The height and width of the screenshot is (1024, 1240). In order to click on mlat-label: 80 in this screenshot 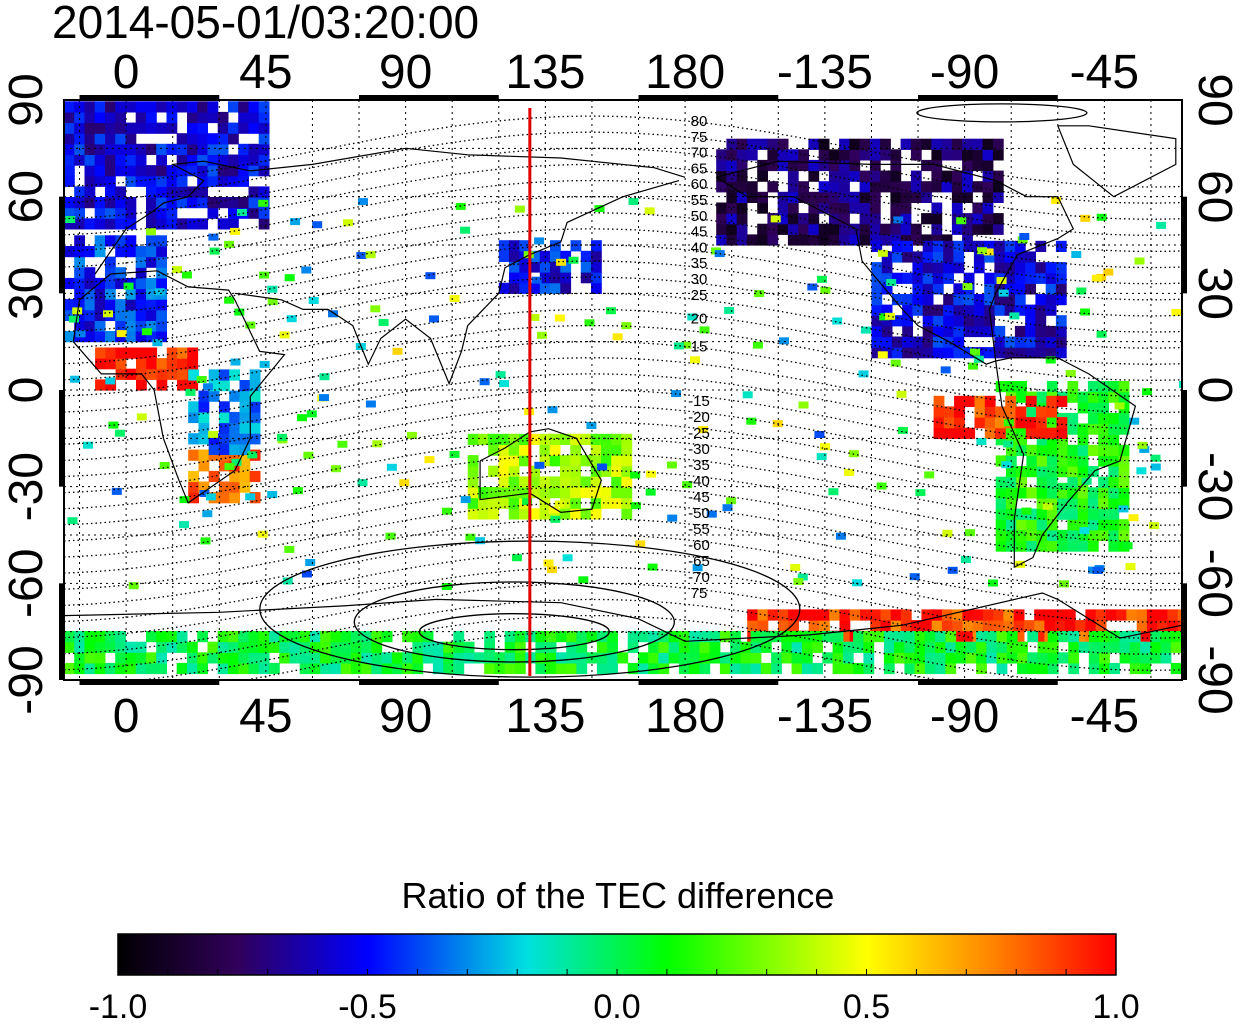, I will do `click(699, 121)`.